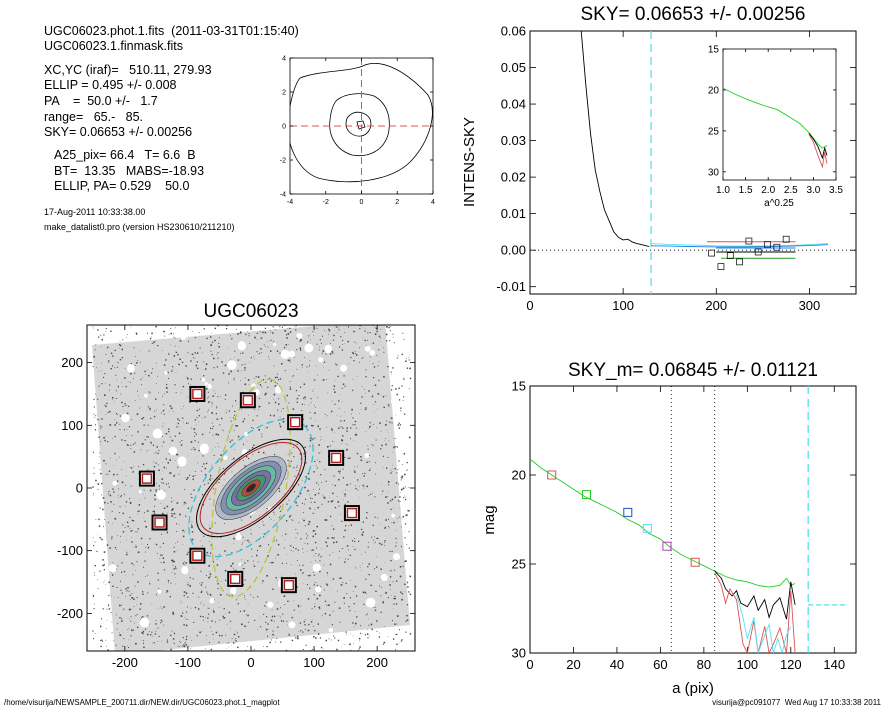  What do you see at coordinates (834, 664) in the screenshot?
I see `x-tick-label: 140` at bounding box center [834, 664].